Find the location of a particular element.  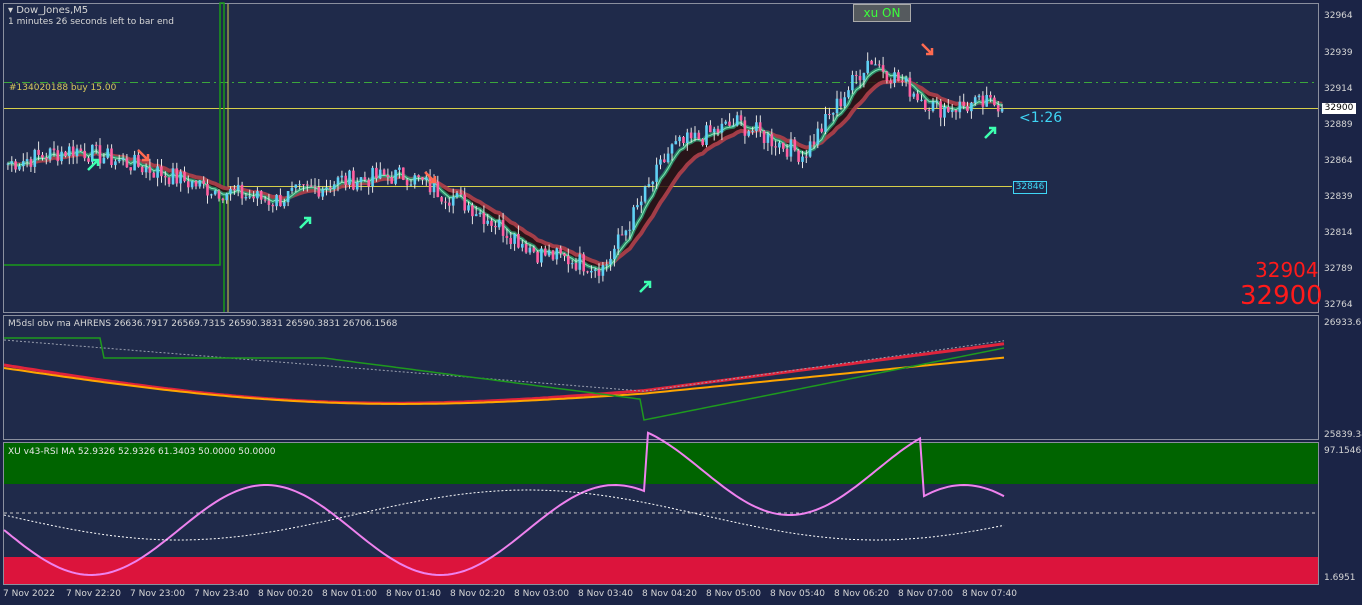

ask-price-display: 32900 is located at coordinates (1281, 296).